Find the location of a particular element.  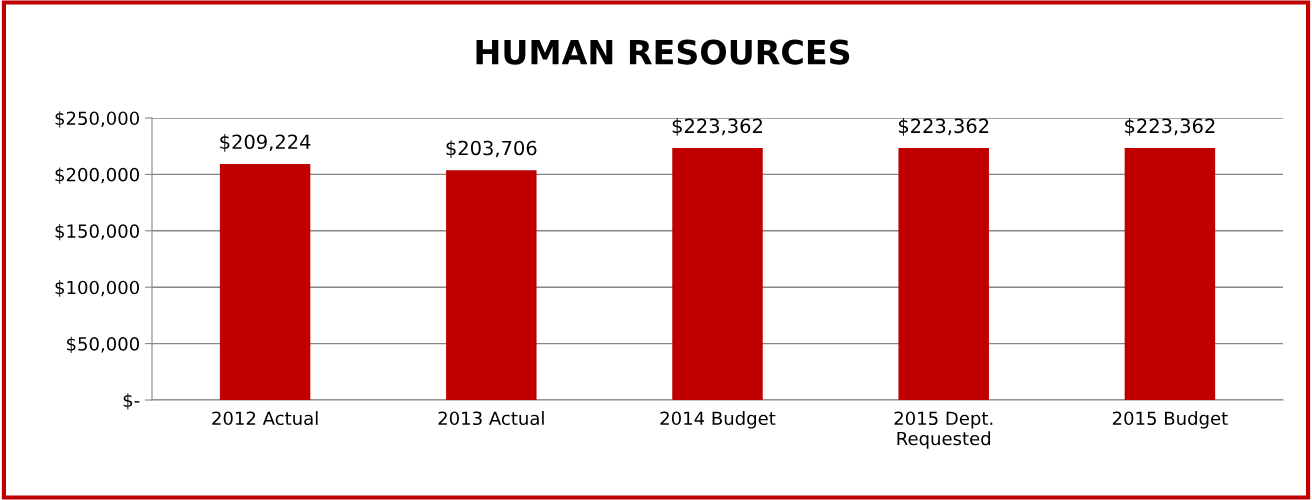

y-tick-label: $100,000 is located at coordinates (97, 288).